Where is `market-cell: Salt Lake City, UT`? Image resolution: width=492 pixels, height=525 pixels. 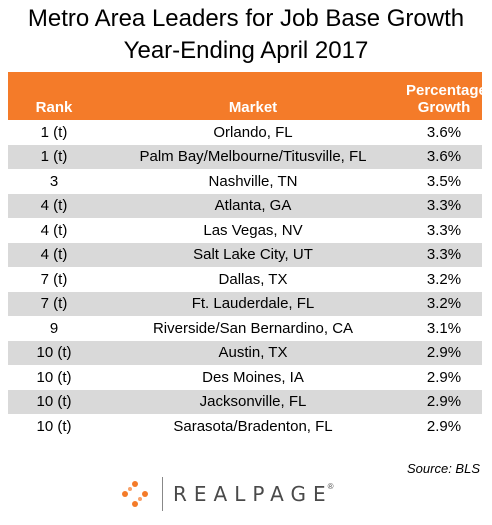
market-cell: Salt Lake City, UT is located at coordinates (253, 255).